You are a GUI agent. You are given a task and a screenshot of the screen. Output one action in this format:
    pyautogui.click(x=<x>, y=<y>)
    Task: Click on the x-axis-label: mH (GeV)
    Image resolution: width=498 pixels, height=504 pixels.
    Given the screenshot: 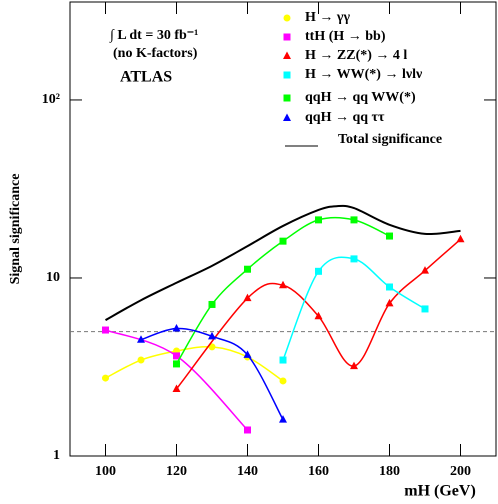 What is the action you would take?
    pyautogui.click(x=440, y=491)
    